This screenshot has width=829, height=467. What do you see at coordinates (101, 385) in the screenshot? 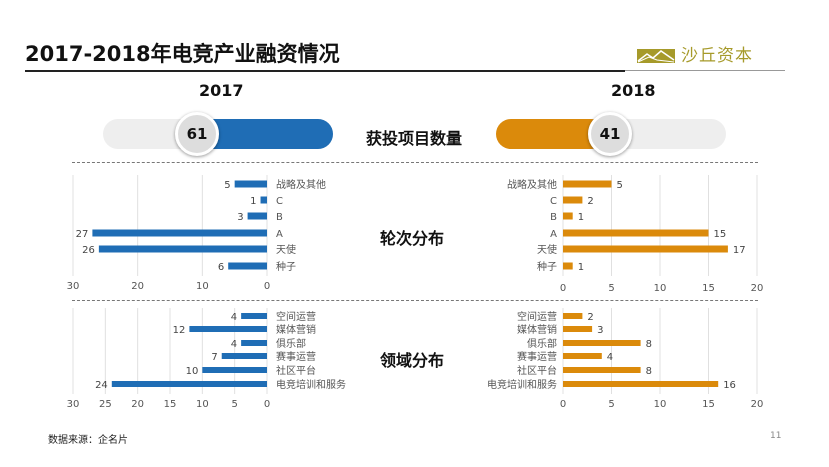
I see `data-label: 24` at bounding box center [101, 385].